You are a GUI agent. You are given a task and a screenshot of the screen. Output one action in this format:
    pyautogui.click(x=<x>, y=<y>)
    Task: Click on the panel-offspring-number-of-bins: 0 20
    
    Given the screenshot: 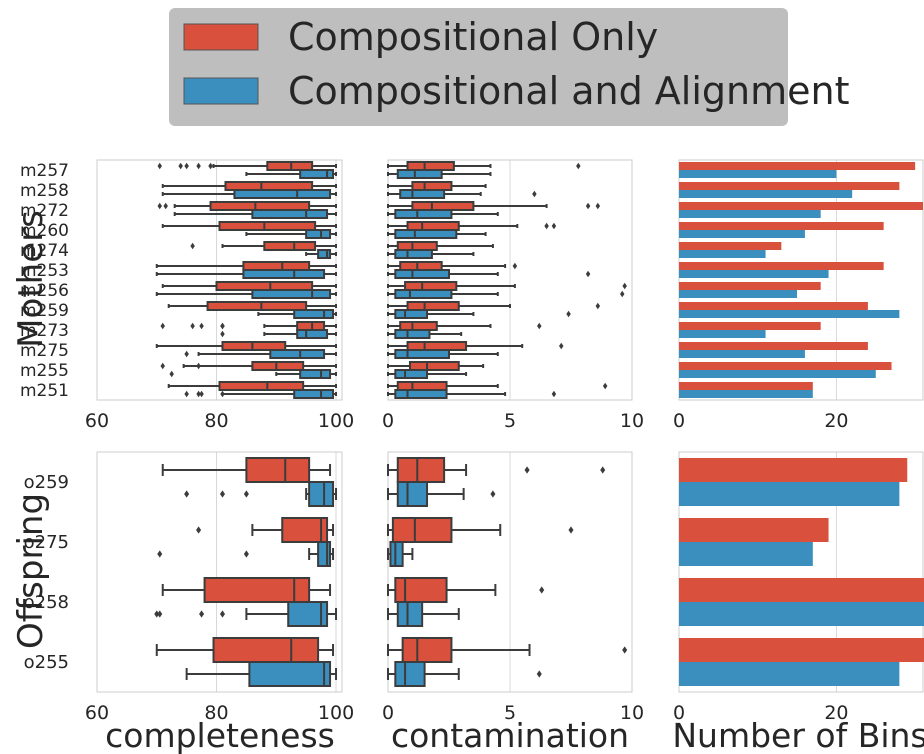 What is the action you would take?
    pyautogui.click(x=798, y=587)
    